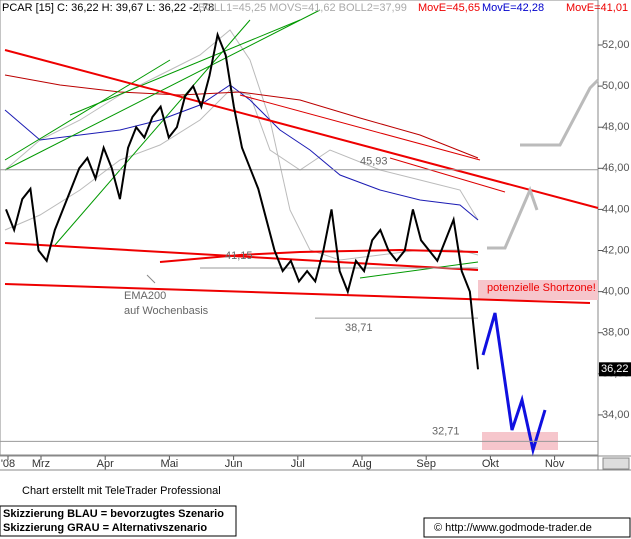 This screenshot has height=539, width=631. What do you see at coordinates (239, 256) in the screenshot?
I see `level-label: 41,15` at bounding box center [239, 256].